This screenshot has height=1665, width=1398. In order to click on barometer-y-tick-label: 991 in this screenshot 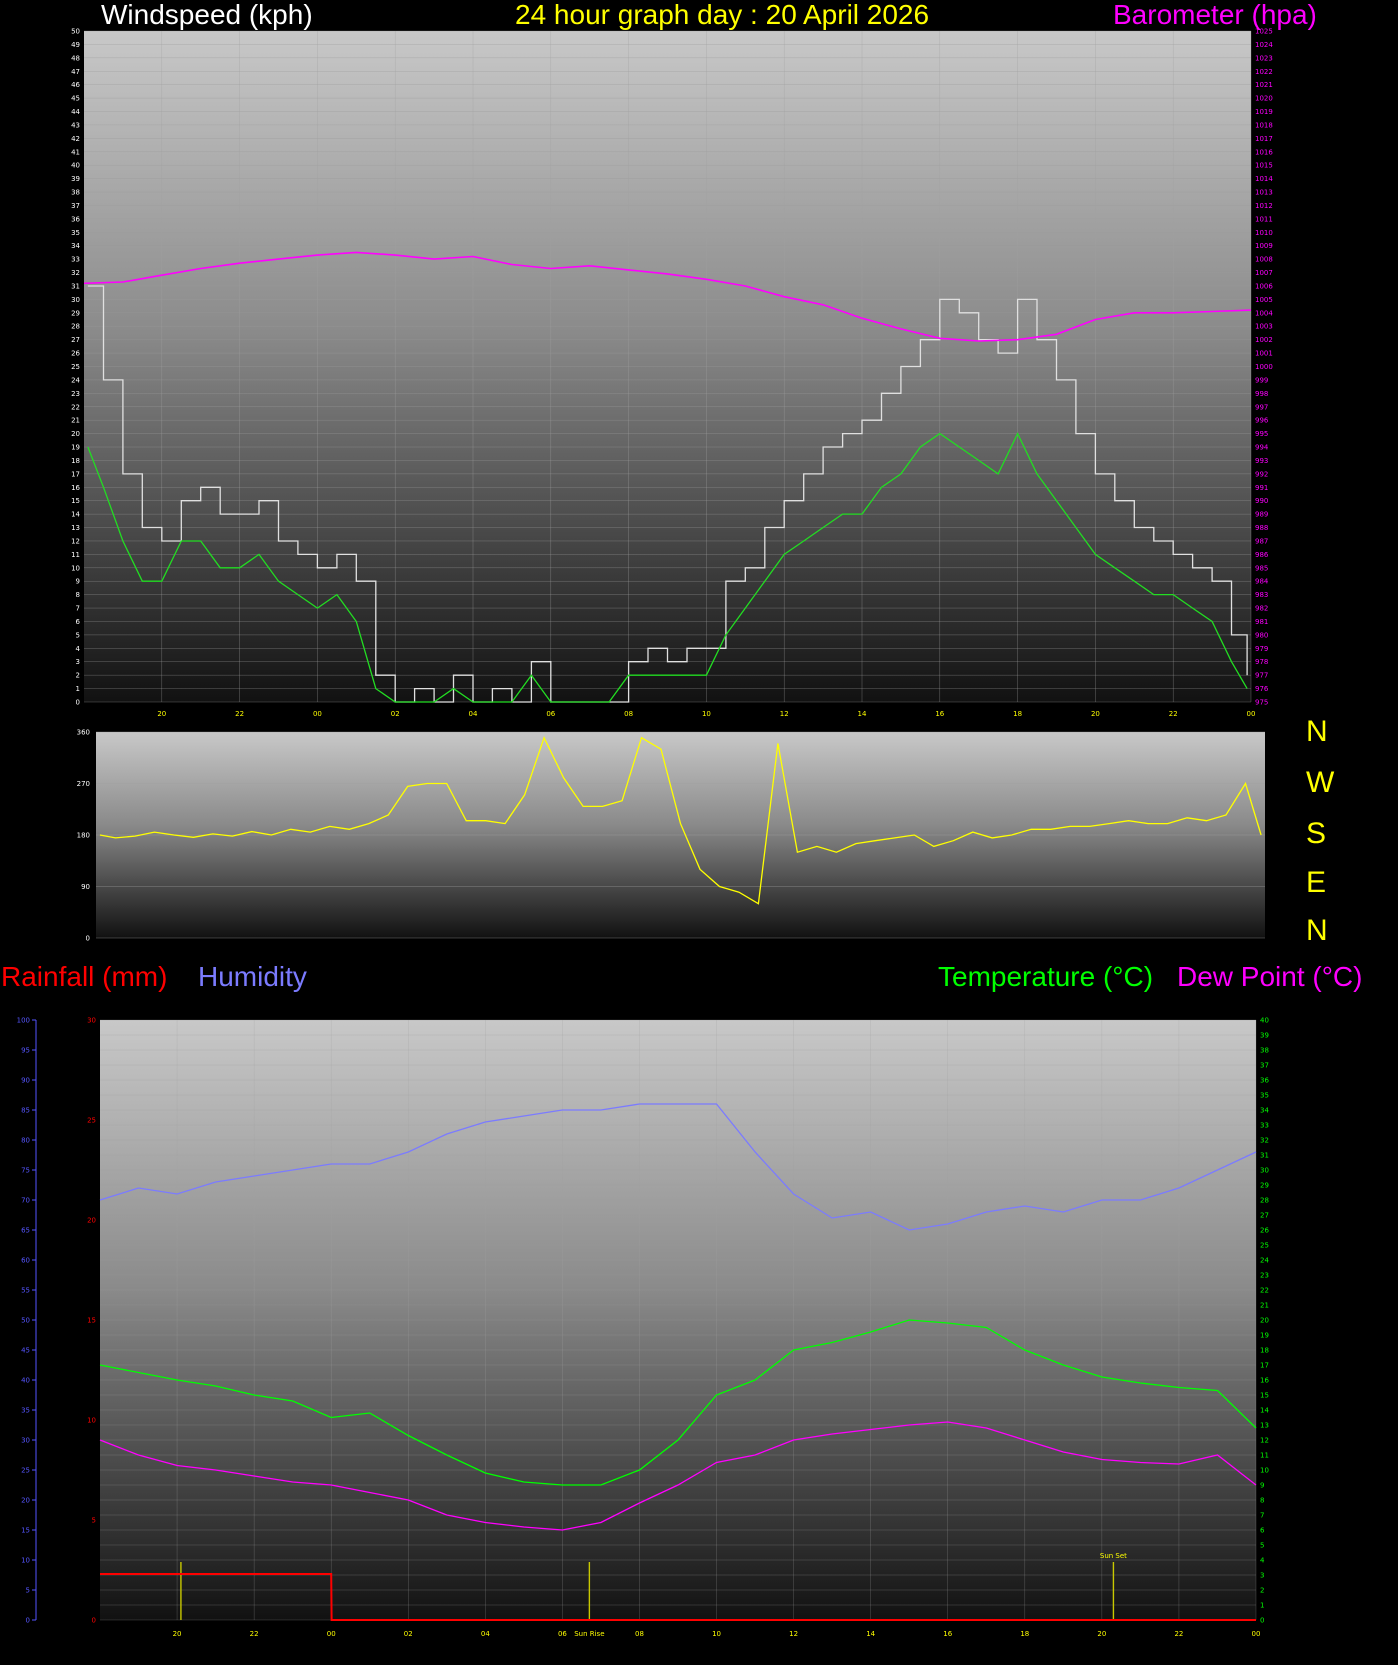, I will do `click(1261, 488)`.